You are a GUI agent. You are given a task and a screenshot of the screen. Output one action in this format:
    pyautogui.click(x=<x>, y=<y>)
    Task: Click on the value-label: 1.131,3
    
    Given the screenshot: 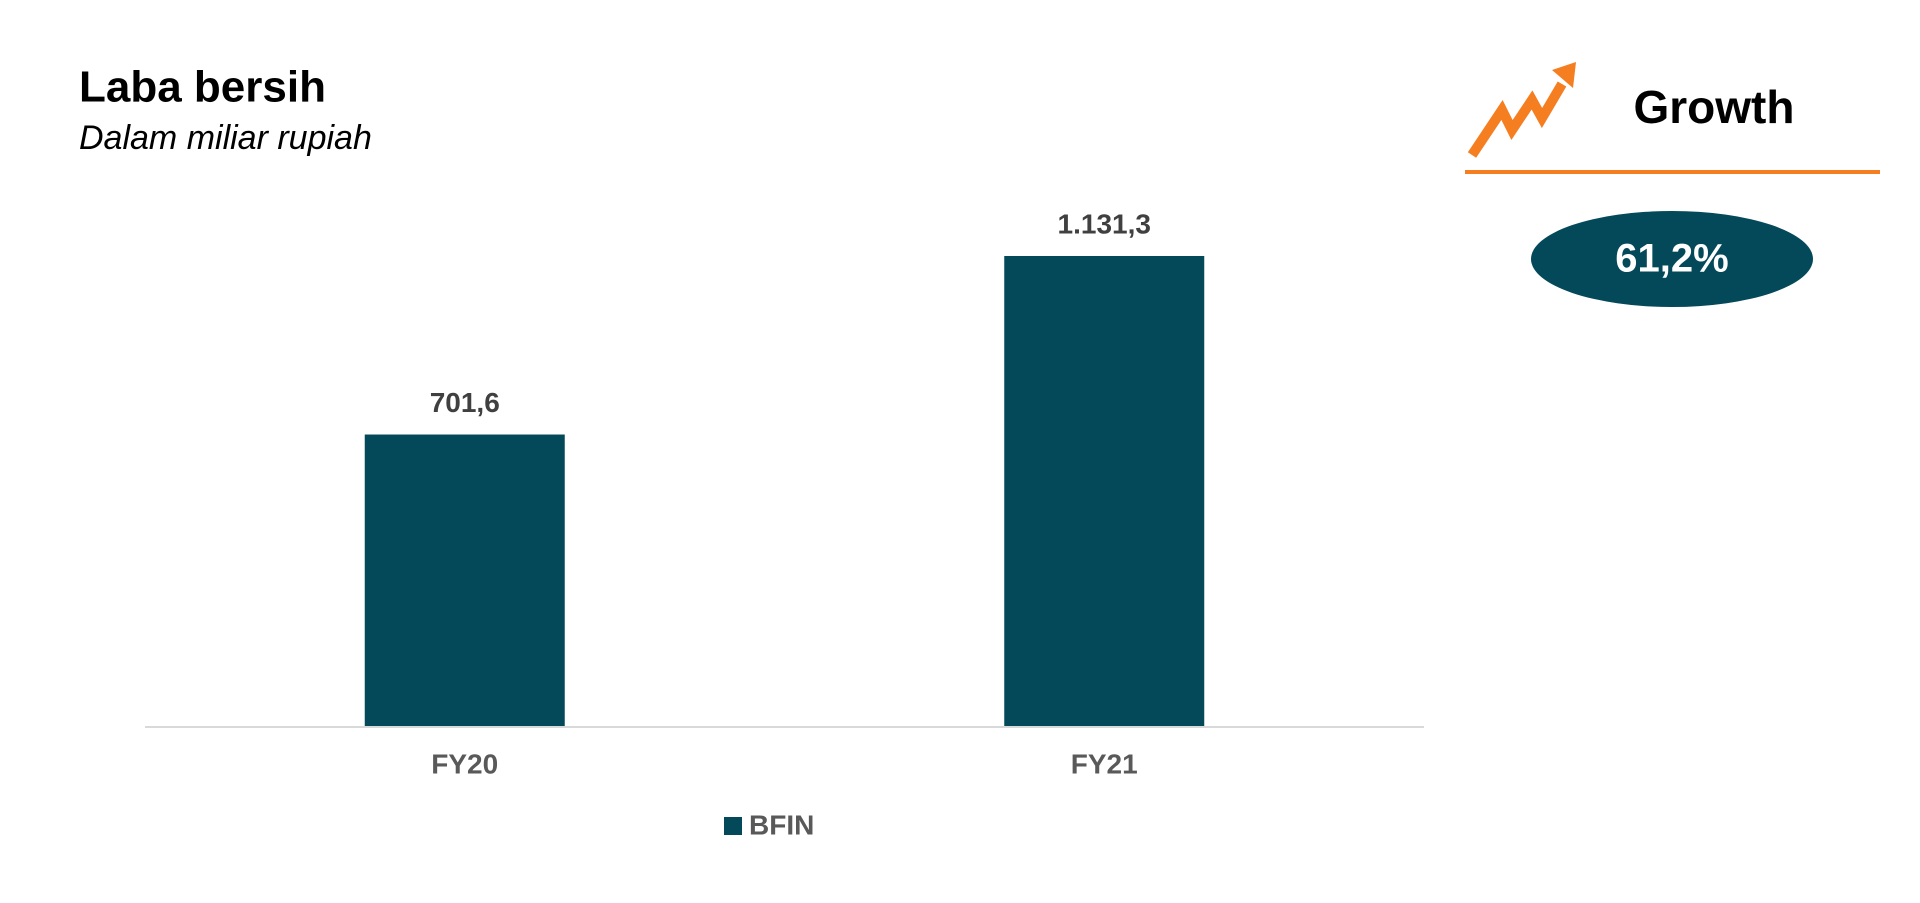 What is the action you would take?
    pyautogui.click(x=1104, y=223)
    